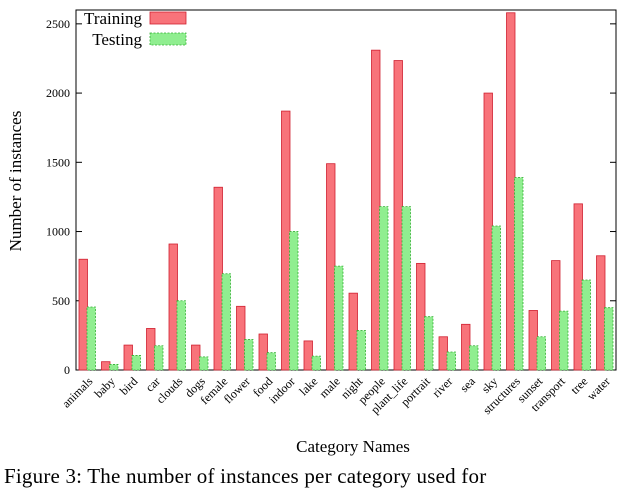 The height and width of the screenshot is (489, 640). I want to click on y-tick-label: 2000, so click(58, 93).